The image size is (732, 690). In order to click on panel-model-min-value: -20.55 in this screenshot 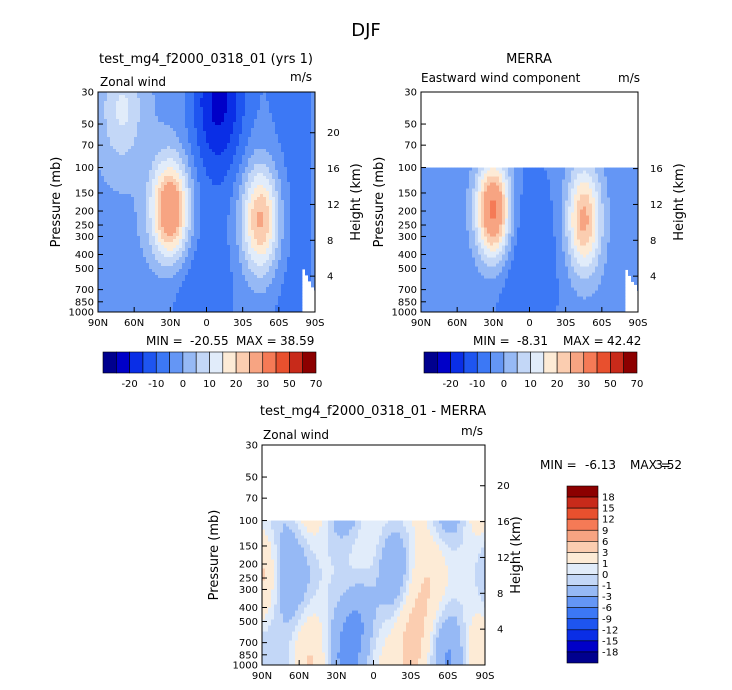, I will do `click(209, 341)`.